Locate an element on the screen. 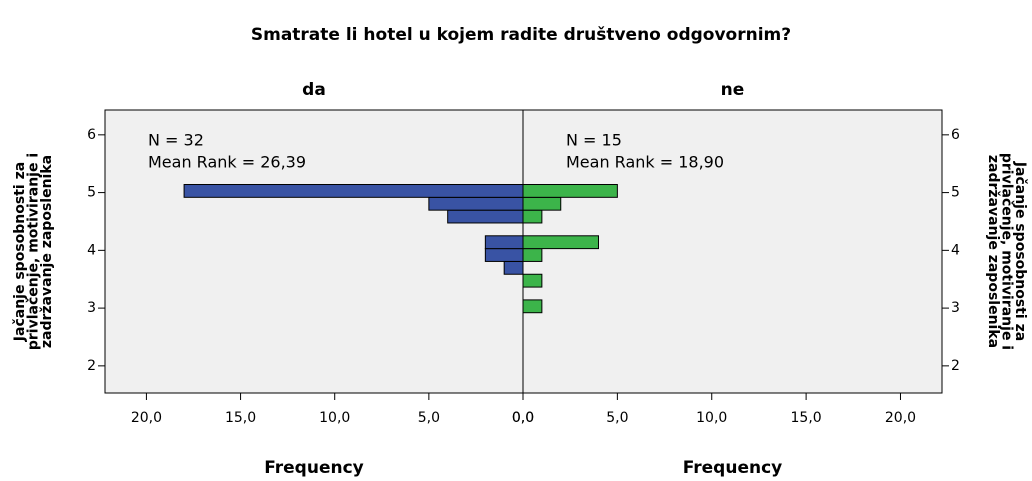  panel-title: da is located at coordinates (314, 90).